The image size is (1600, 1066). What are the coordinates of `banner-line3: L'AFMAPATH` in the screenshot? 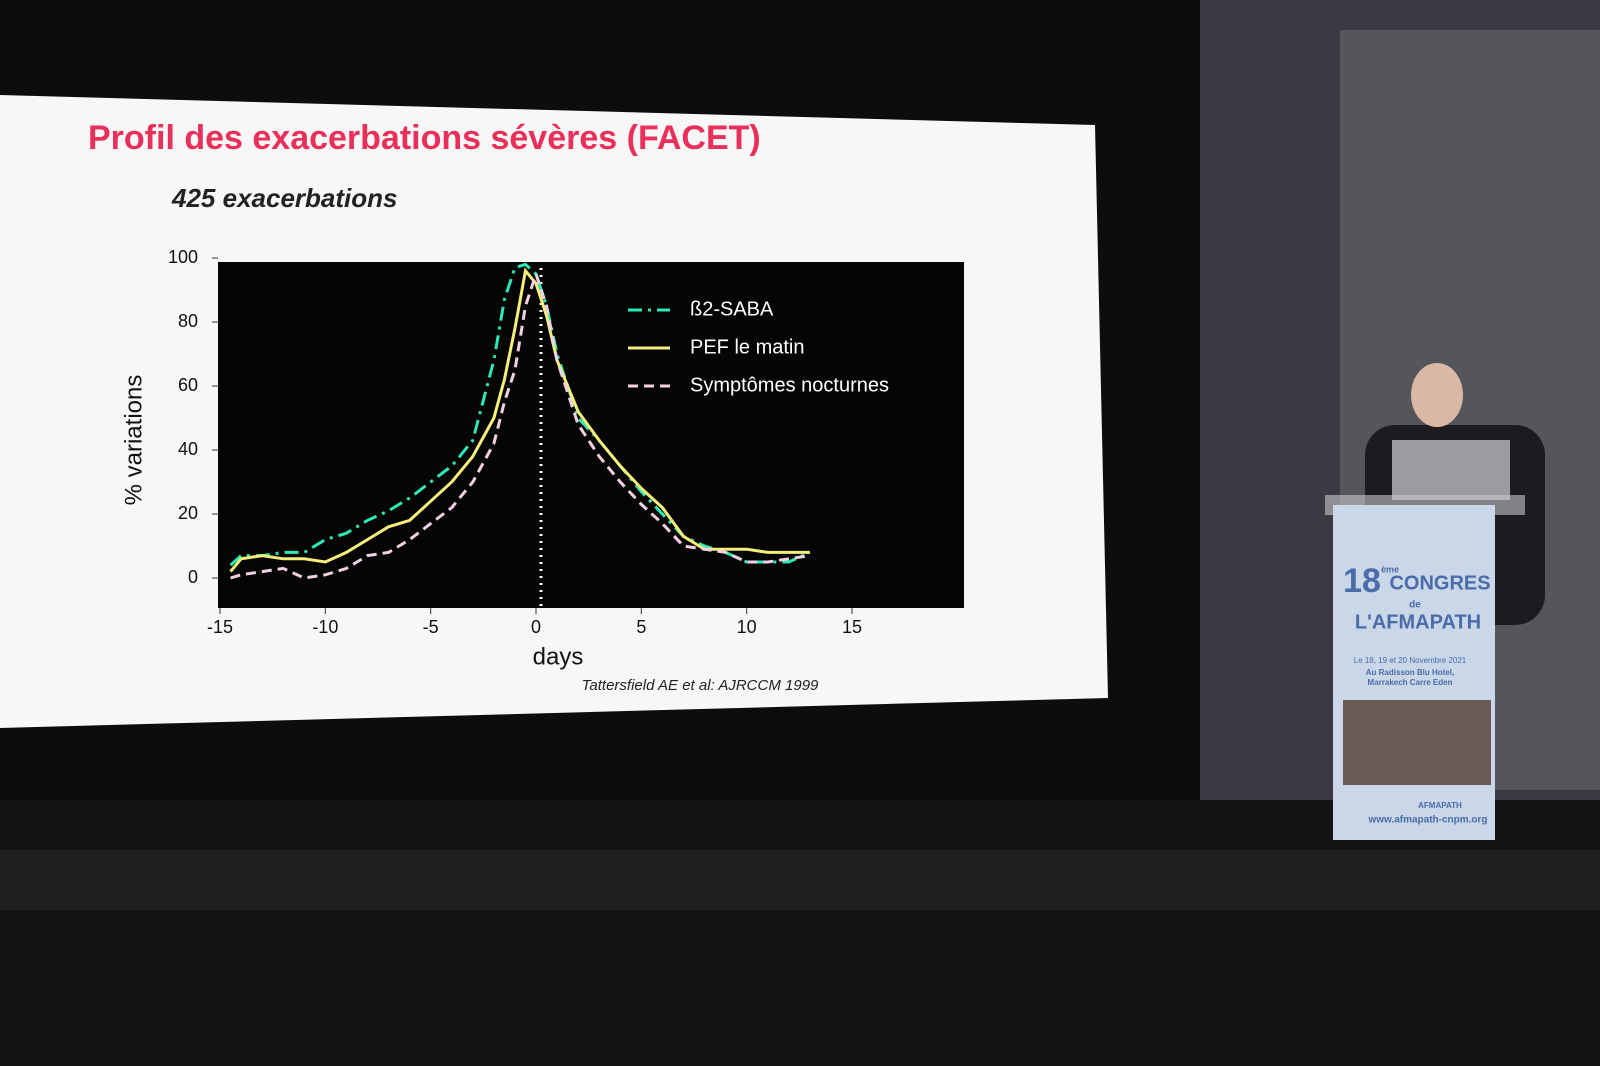 It's located at (1418, 622).